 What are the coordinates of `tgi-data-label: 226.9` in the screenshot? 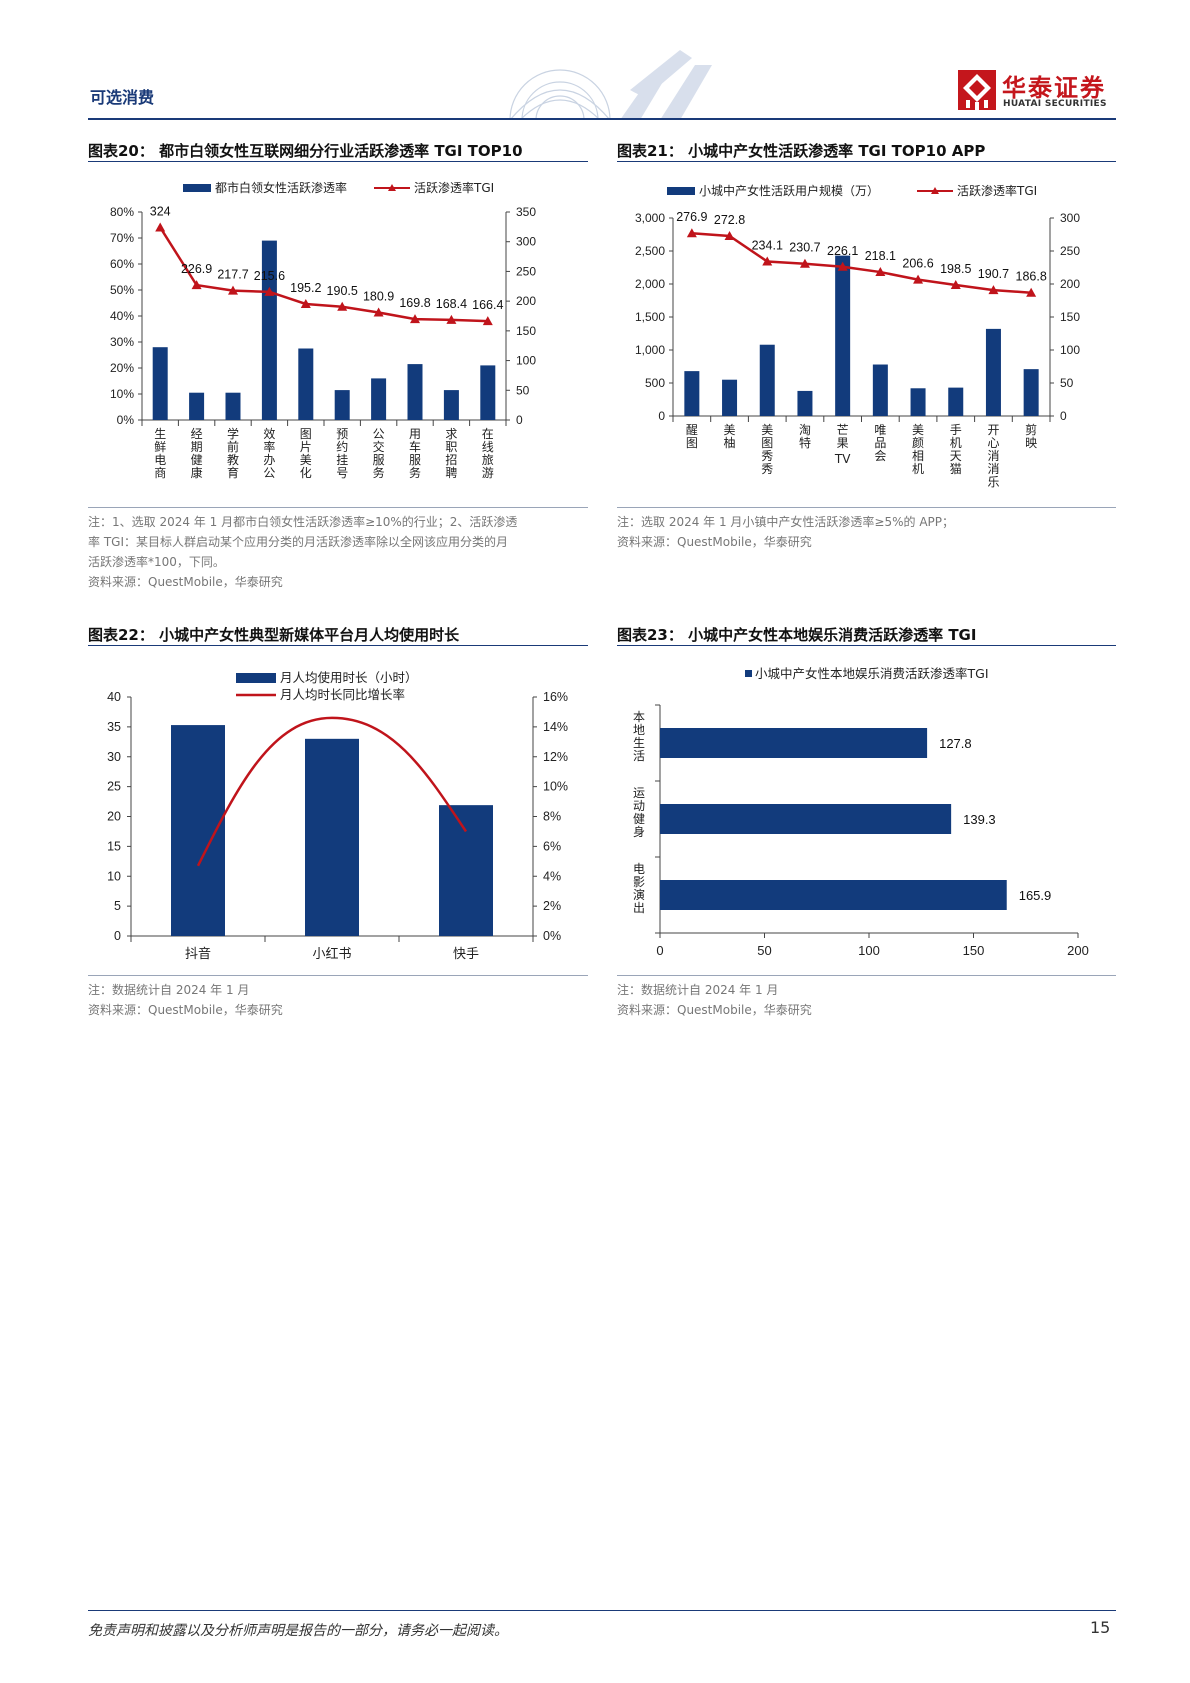 It's located at (196, 269).